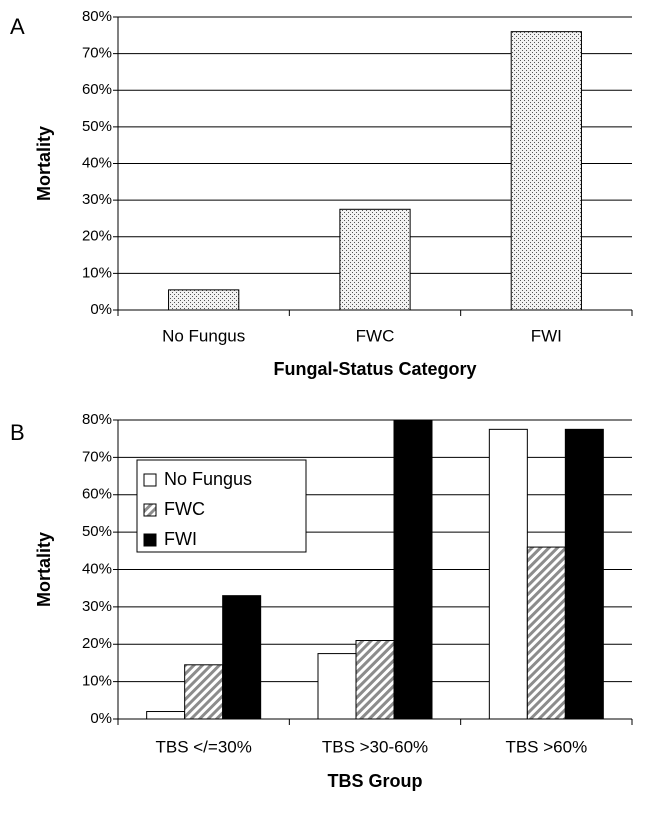 The height and width of the screenshot is (820, 663). What do you see at coordinates (375, 335) in the screenshot?
I see `x-tick-label: FWC` at bounding box center [375, 335].